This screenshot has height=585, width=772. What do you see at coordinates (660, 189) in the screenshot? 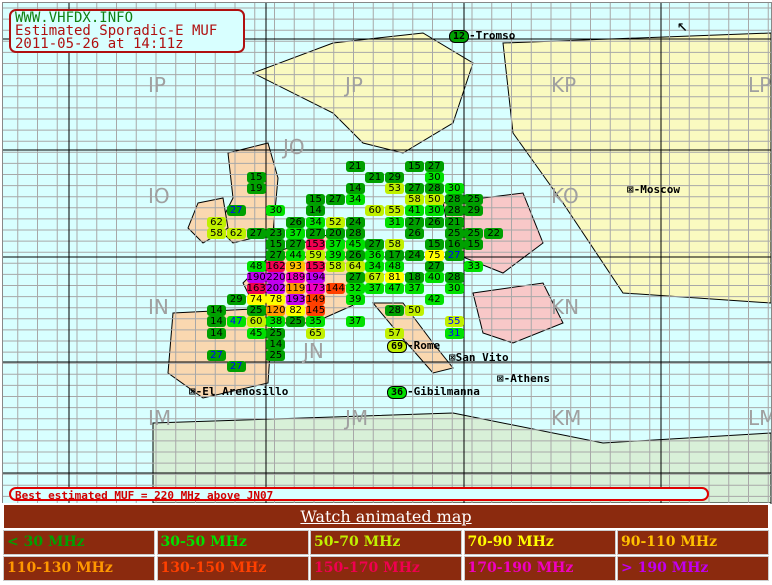
I see `city-name: Moscow` at bounding box center [660, 189].